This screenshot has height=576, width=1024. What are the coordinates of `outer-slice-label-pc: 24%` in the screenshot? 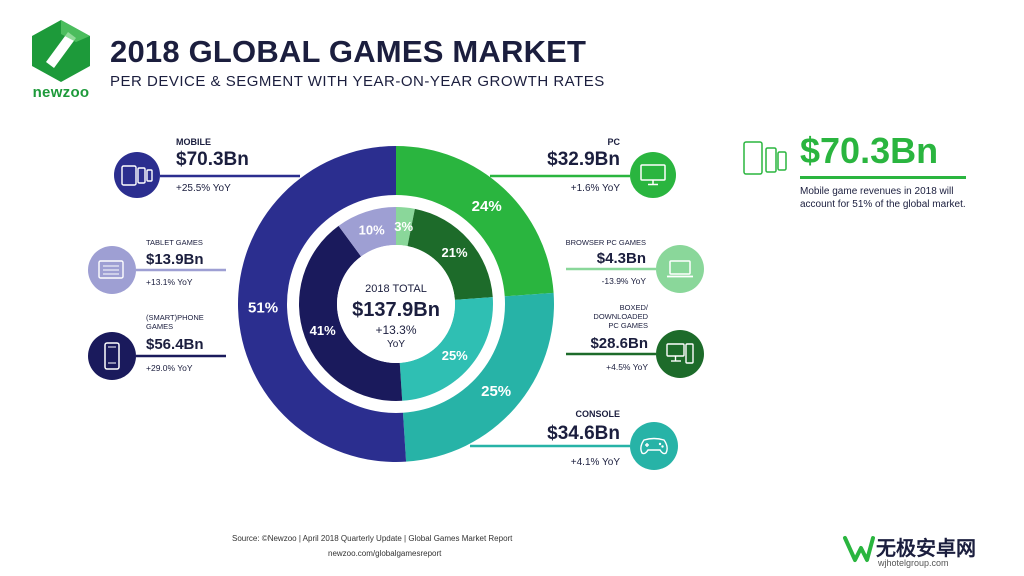 It's located at (487, 206).